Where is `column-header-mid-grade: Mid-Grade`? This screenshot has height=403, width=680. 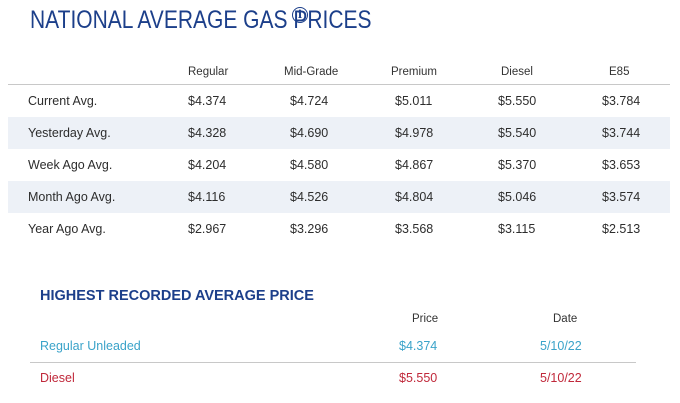 column-header-mid-grade: Mid-Grade is located at coordinates (311, 72).